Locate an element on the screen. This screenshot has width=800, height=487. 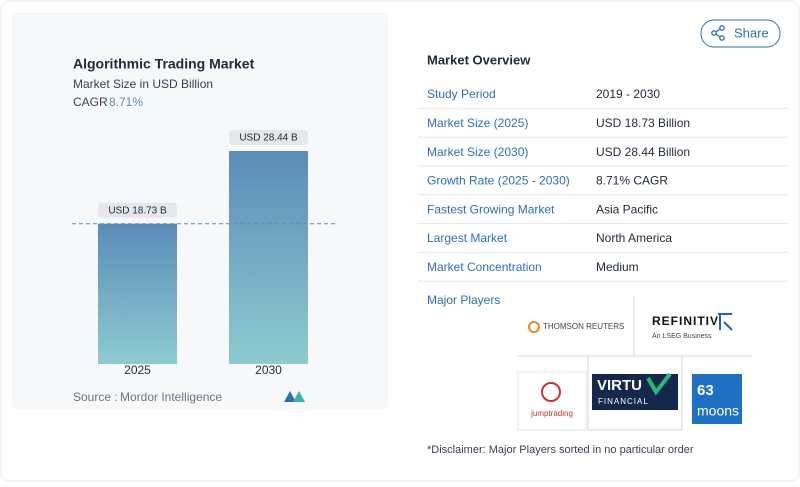
virtu-logo: VIRTU is located at coordinates (619, 385).